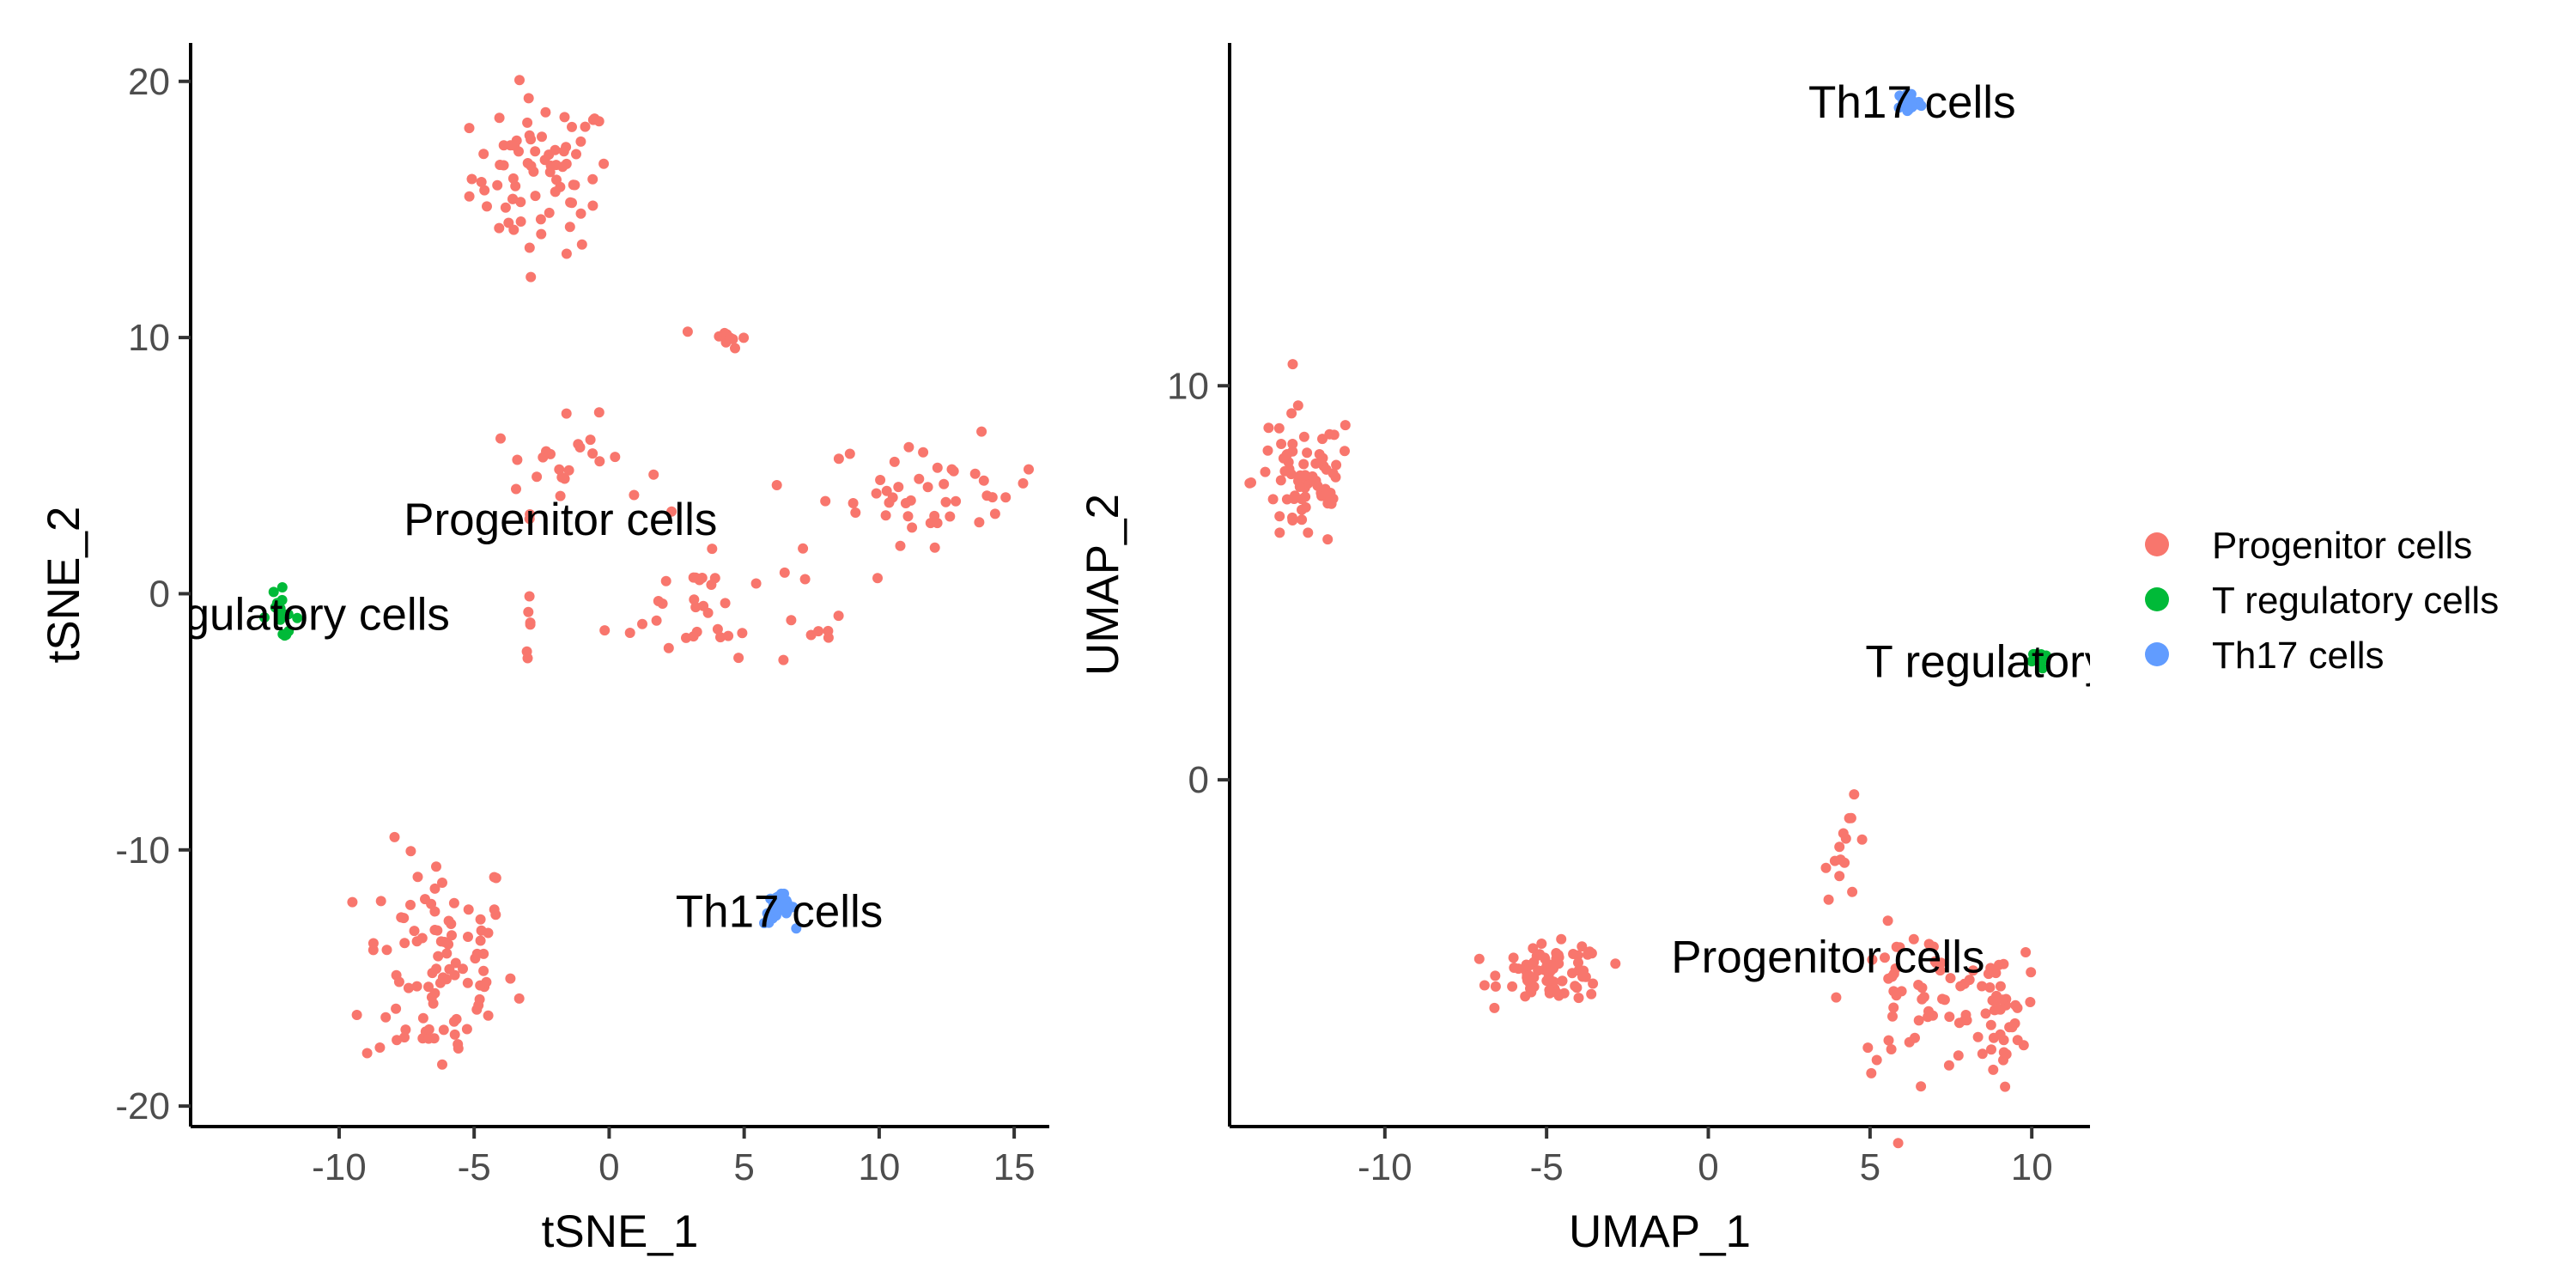 This screenshot has height=1288, width=2576. I want to click on tsne-y-tick-label: -20, so click(143, 1106).